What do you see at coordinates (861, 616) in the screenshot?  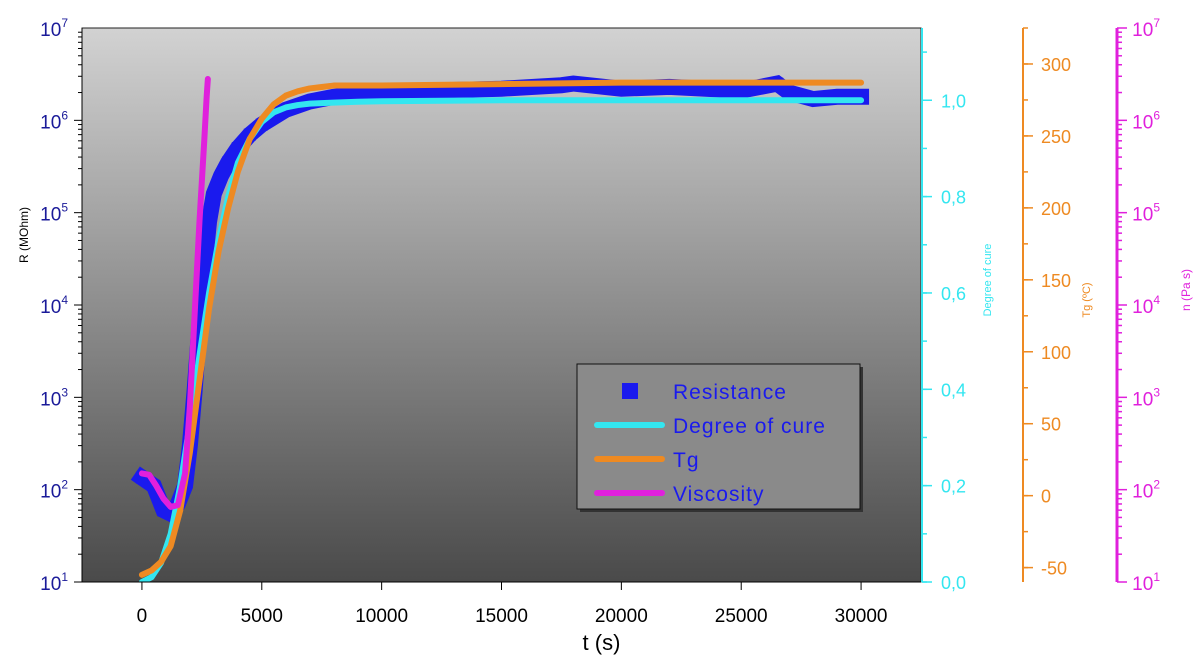 I see `x-tick-label: 30000` at bounding box center [861, 616].